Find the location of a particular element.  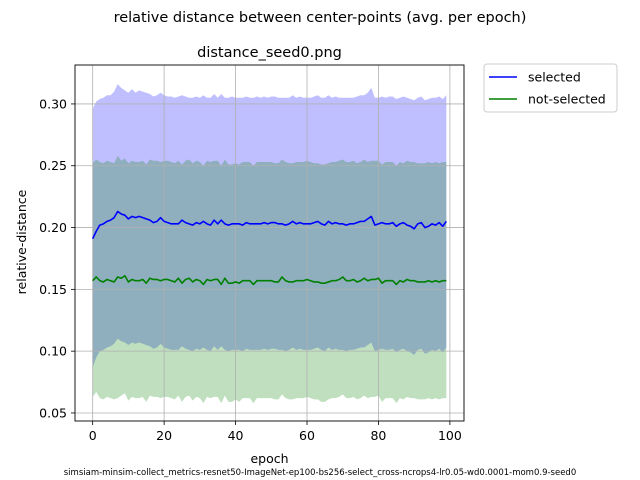

line-not-selected is located at coordinates (269, 280).